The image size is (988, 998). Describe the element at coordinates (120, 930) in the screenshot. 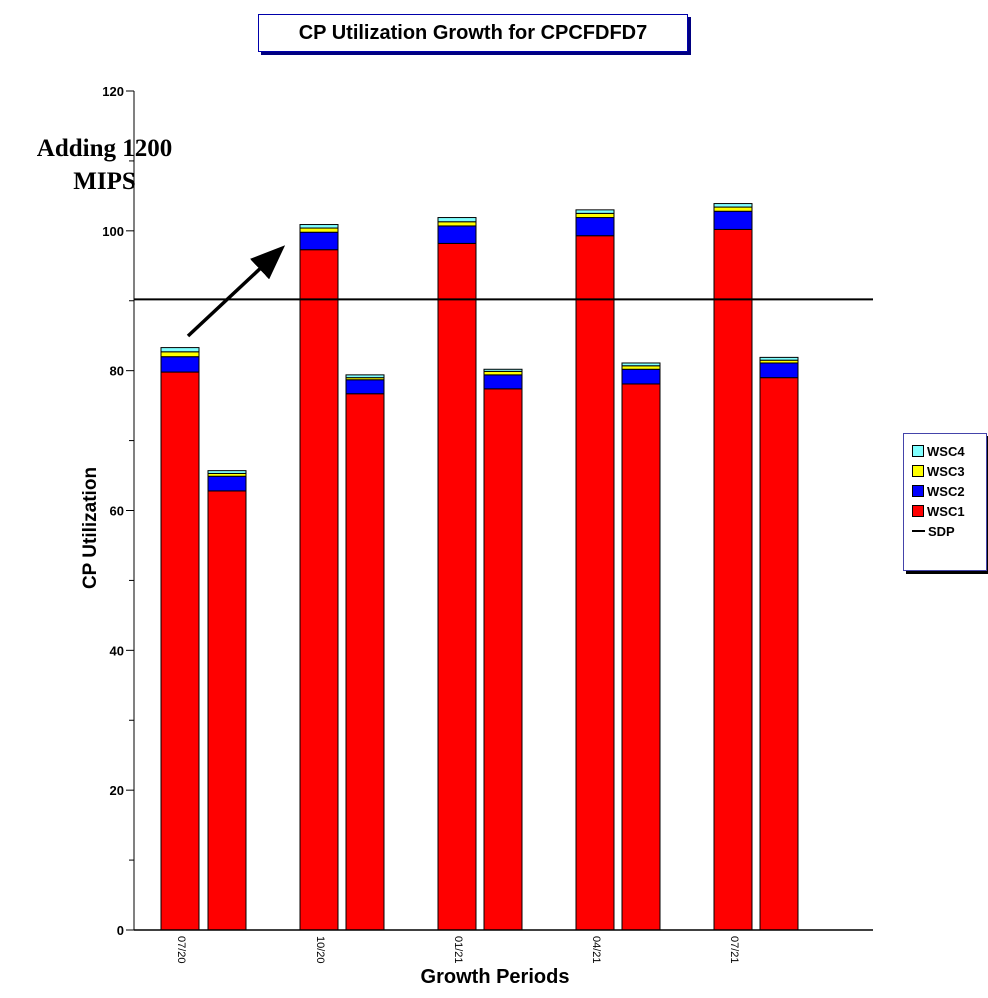

I see `y-tick-label-0: 0` at that location.